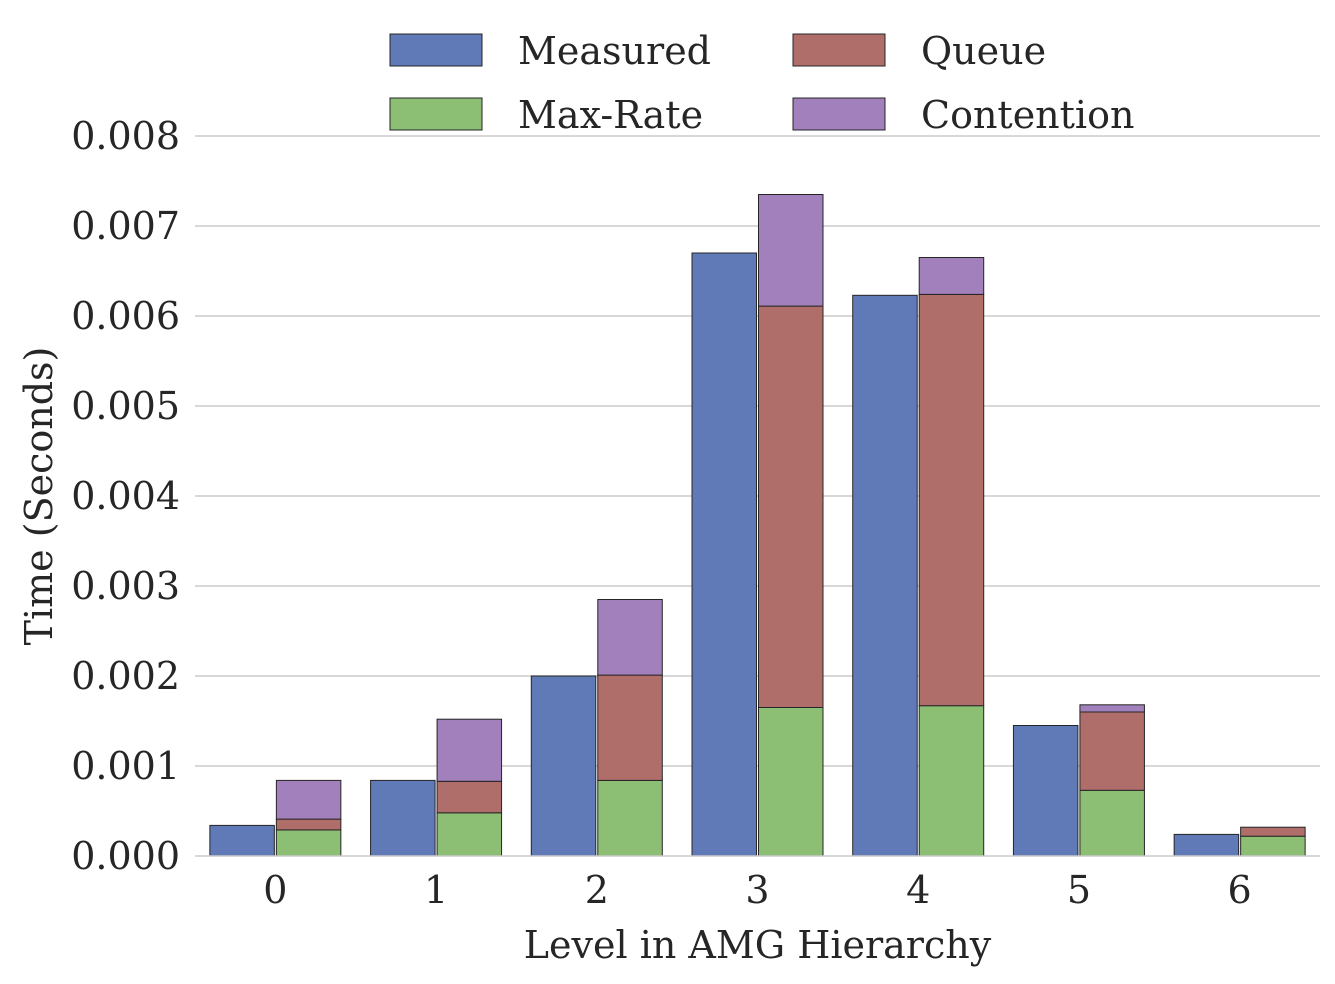 The height and width of the screenshot is (984, 1335). I want to click on x-tick-label: 3, so click(757, 890).